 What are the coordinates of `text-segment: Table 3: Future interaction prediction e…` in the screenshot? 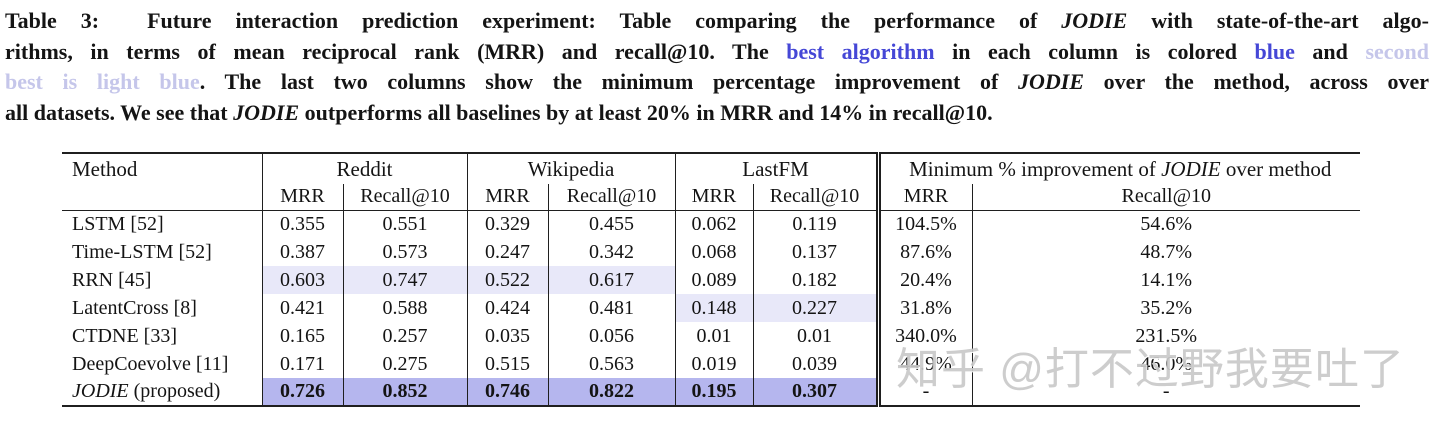 It's located at (533, 20).